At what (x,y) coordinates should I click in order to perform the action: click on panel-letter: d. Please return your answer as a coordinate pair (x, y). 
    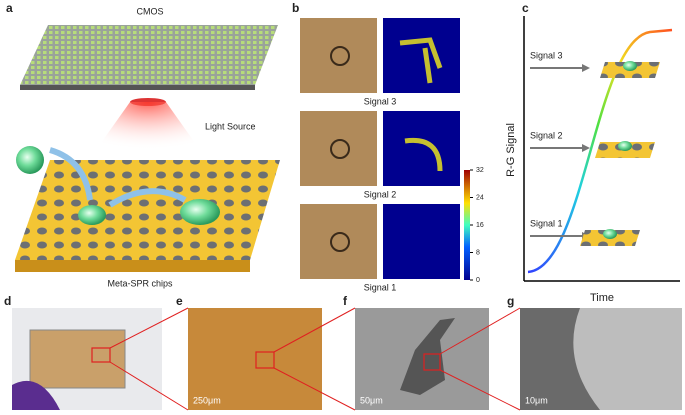
    Looking at the image, I should click on (7, 301).